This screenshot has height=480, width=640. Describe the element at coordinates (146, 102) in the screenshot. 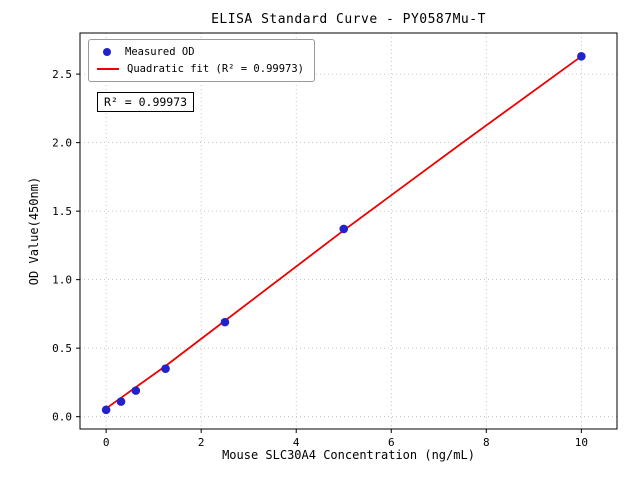

I see `r-squared-annotation: R² = 0.99973` at that location.